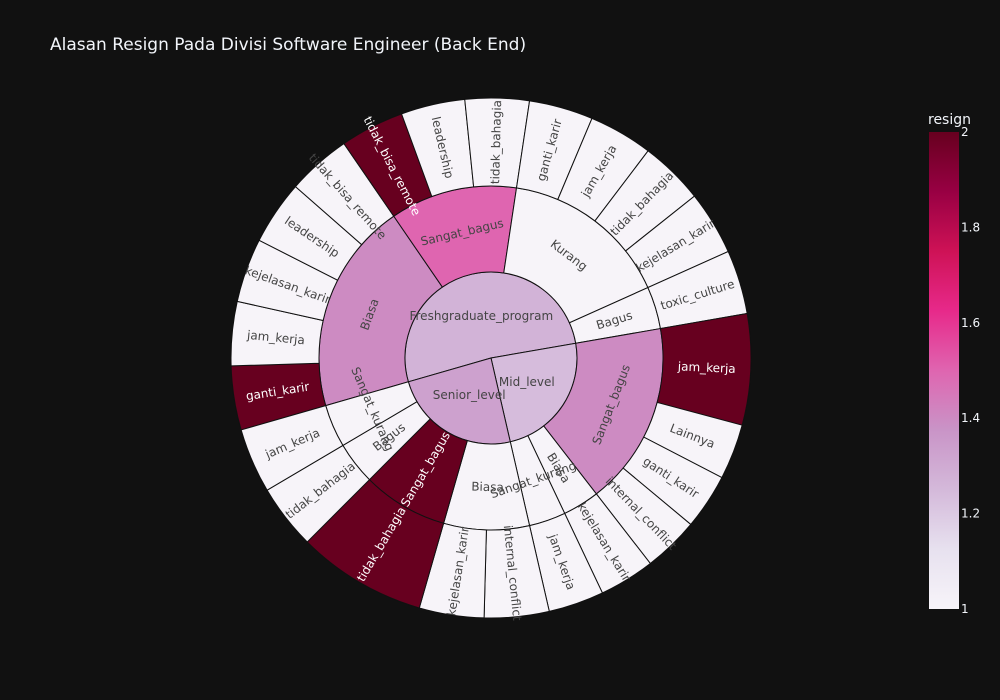 The width and height of the screenshot is (1000, 700). What do you see at coordinates (292, 447) in the screenshot?
I see `segment-jam-kerja` at bounding box center [292, 447].